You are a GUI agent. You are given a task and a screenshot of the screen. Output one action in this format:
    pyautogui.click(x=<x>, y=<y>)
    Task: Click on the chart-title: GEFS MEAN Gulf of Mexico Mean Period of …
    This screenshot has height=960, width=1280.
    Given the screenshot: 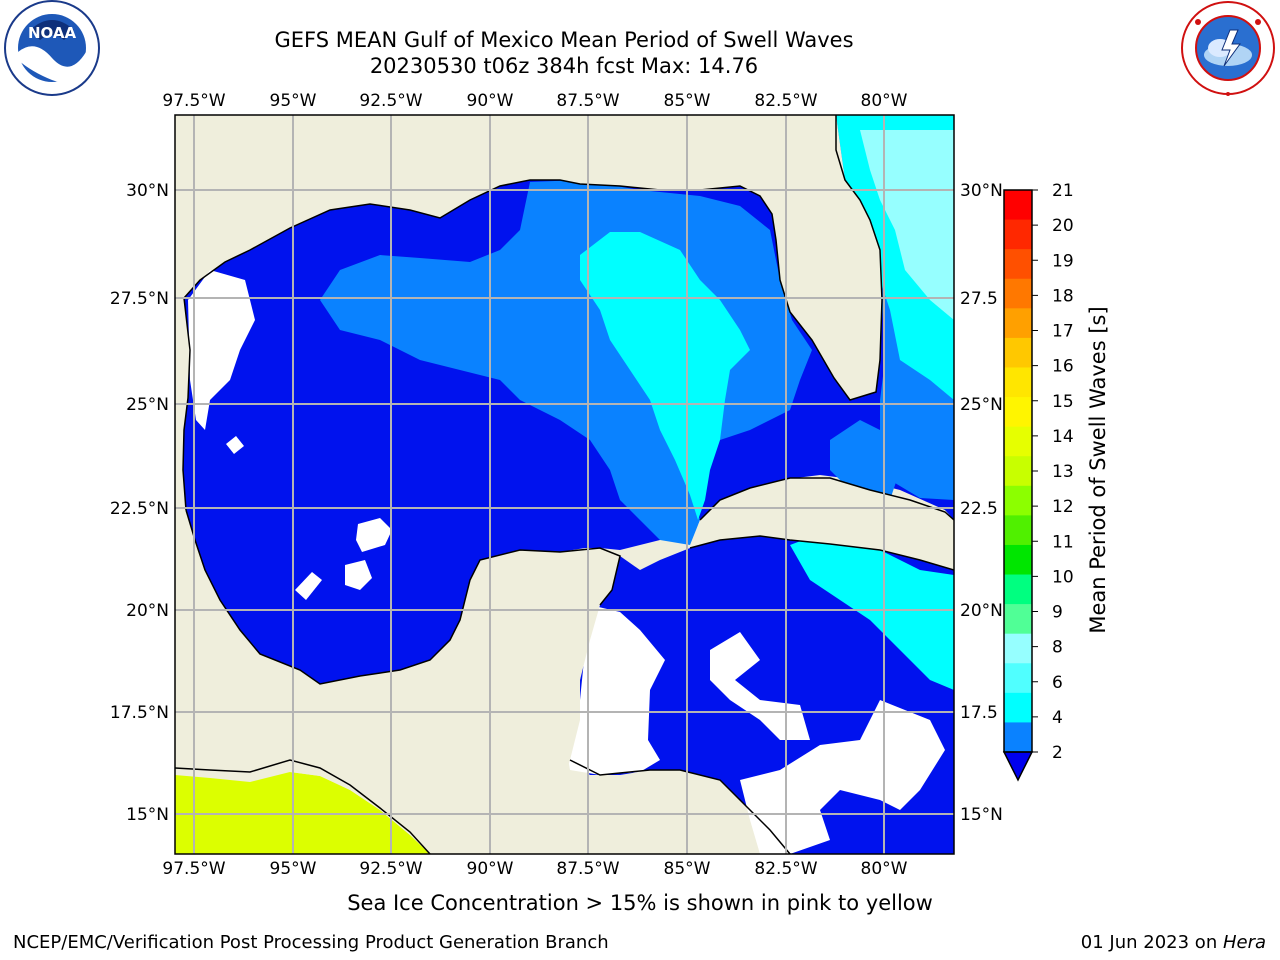 What is the action you would take?
    pyautogui.click(x=564, y=40)
    